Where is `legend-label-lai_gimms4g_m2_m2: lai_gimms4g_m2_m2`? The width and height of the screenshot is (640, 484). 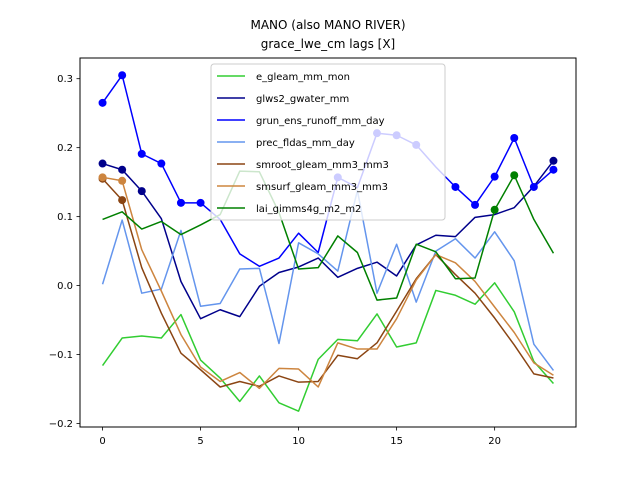
legend-label-lai_gimms4g_m2_m2: lai_gimms4g_m2_m2 is located at coordinates (308, 209).